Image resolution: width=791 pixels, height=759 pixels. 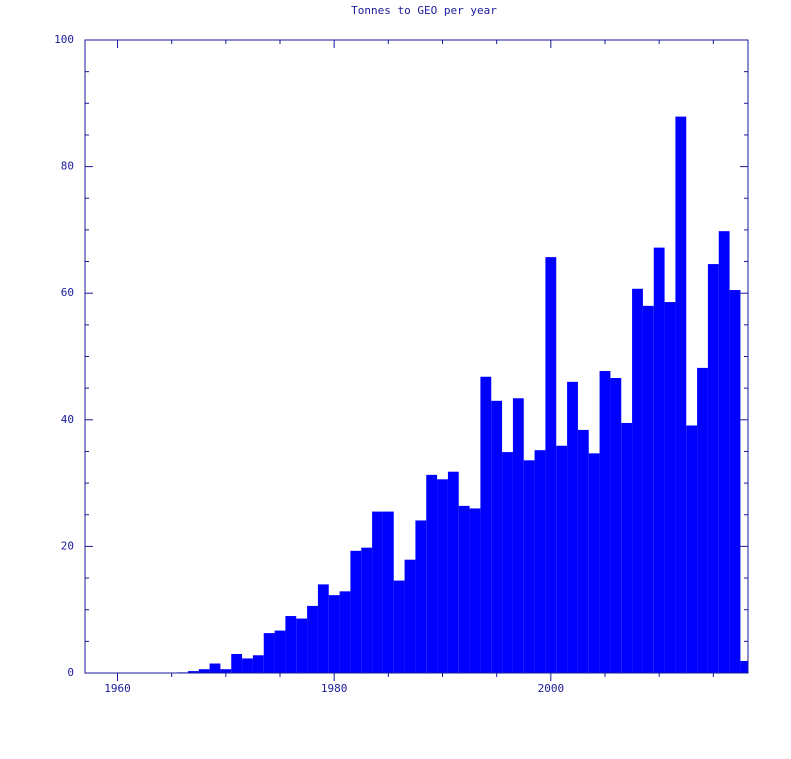 What do you see at coordinates (67, 545) in the screenshot?
I see `y-tick-label: 20` at bounding box center [67, 545].